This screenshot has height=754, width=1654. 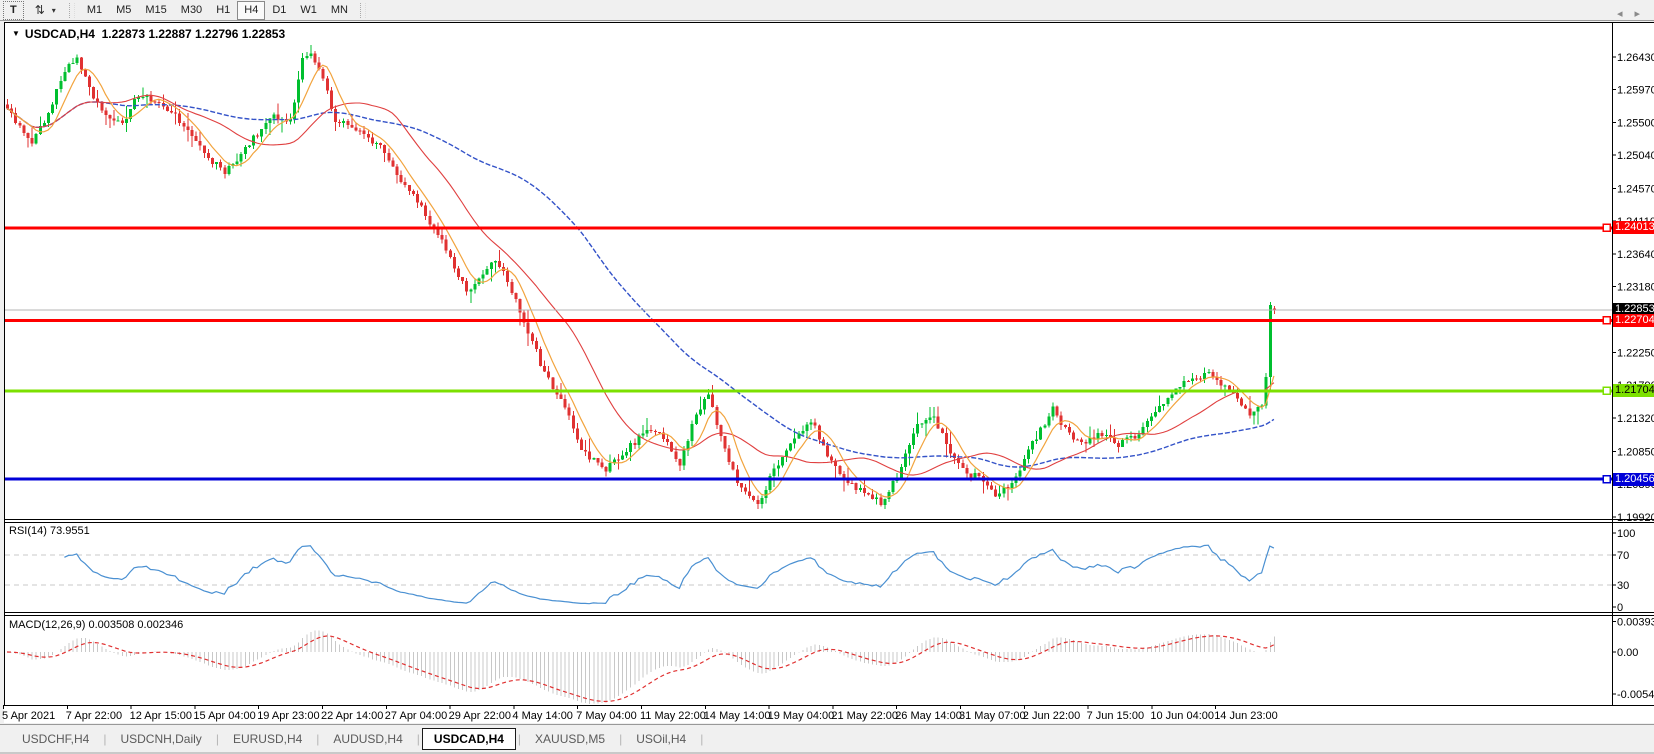 What do you see at coordinates (570, 738) in the screenshot?
I see `chart-tab-xauusd-m5: XAUUSD,M5` at bounding box center [570, 738].